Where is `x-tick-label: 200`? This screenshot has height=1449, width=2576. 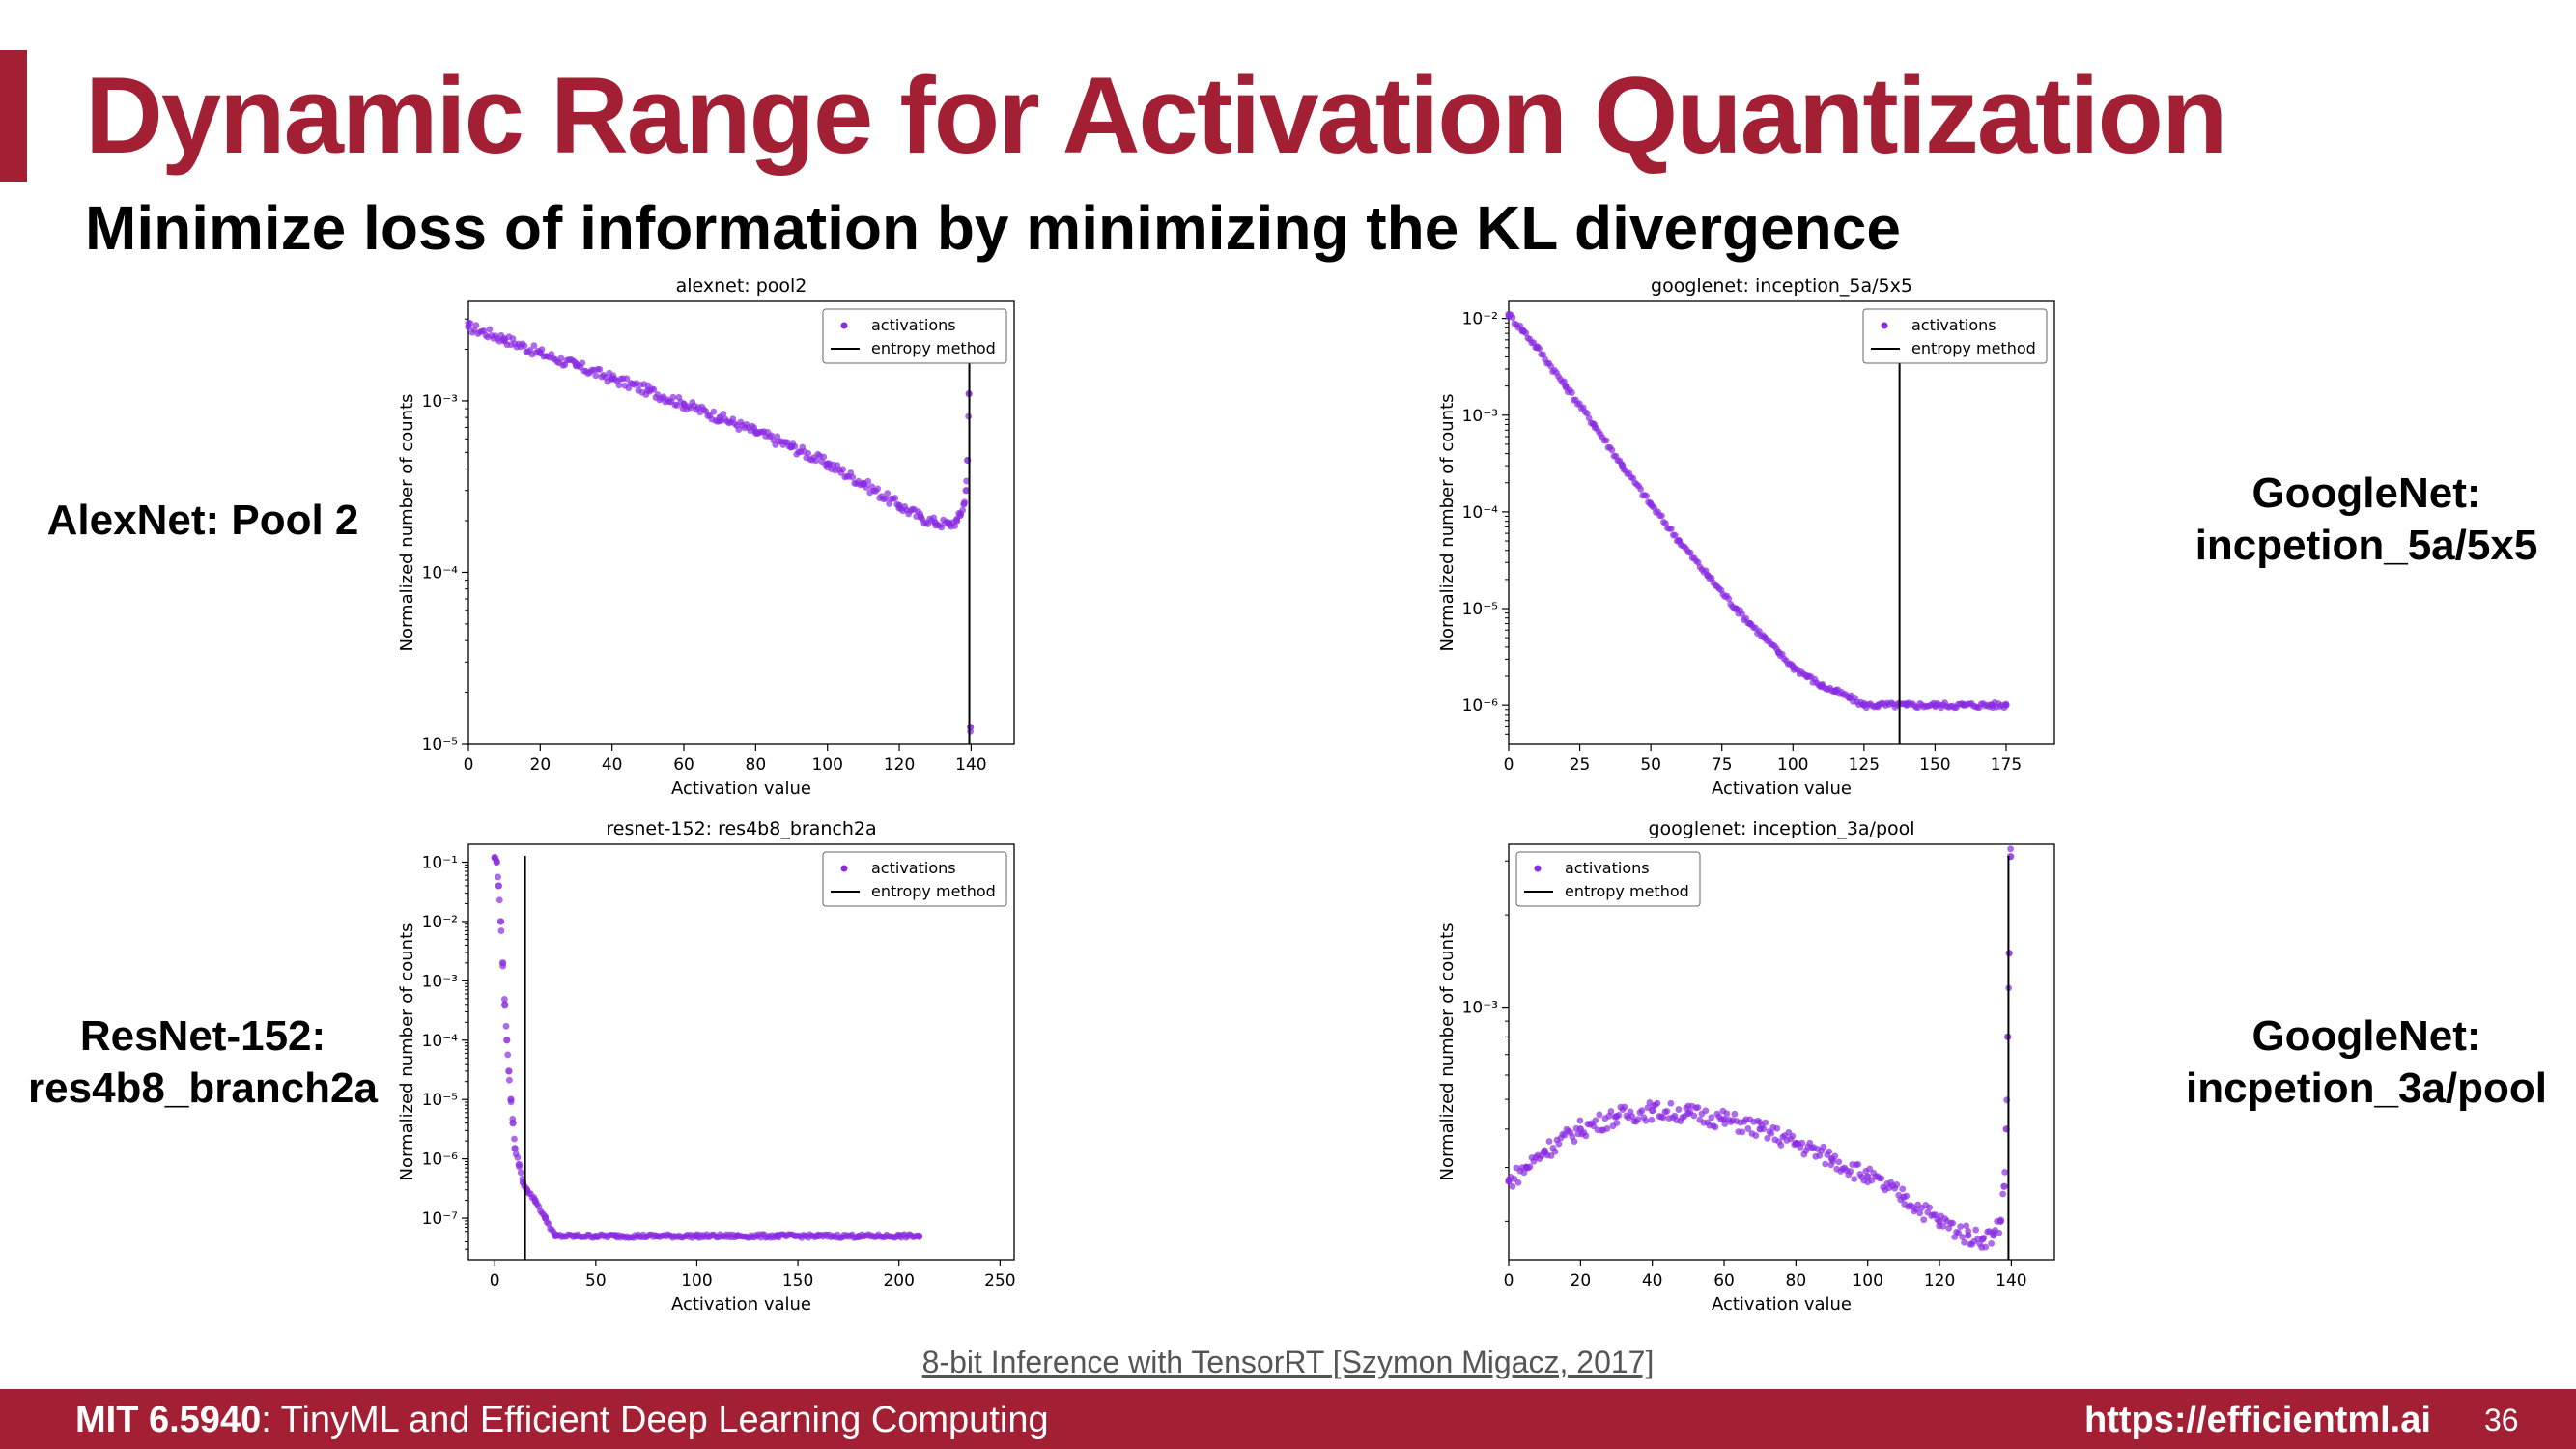 x-tick-label: 200 is located at coordinates (898, 1281).